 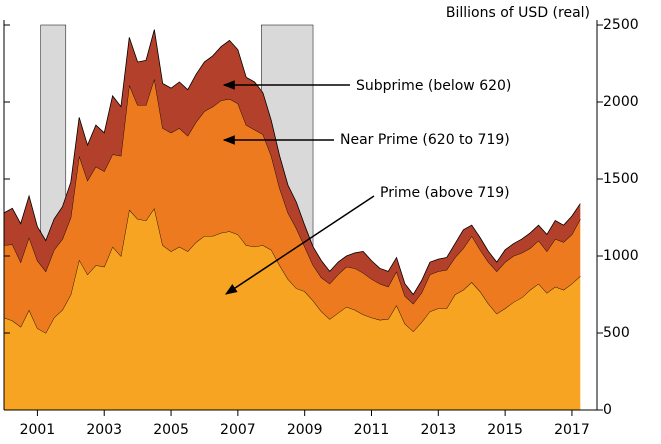 What do you see at coordinates (438, 430) in the screenshot?
I see `x-tick-label: 2013` at bounding box center [438, 430].